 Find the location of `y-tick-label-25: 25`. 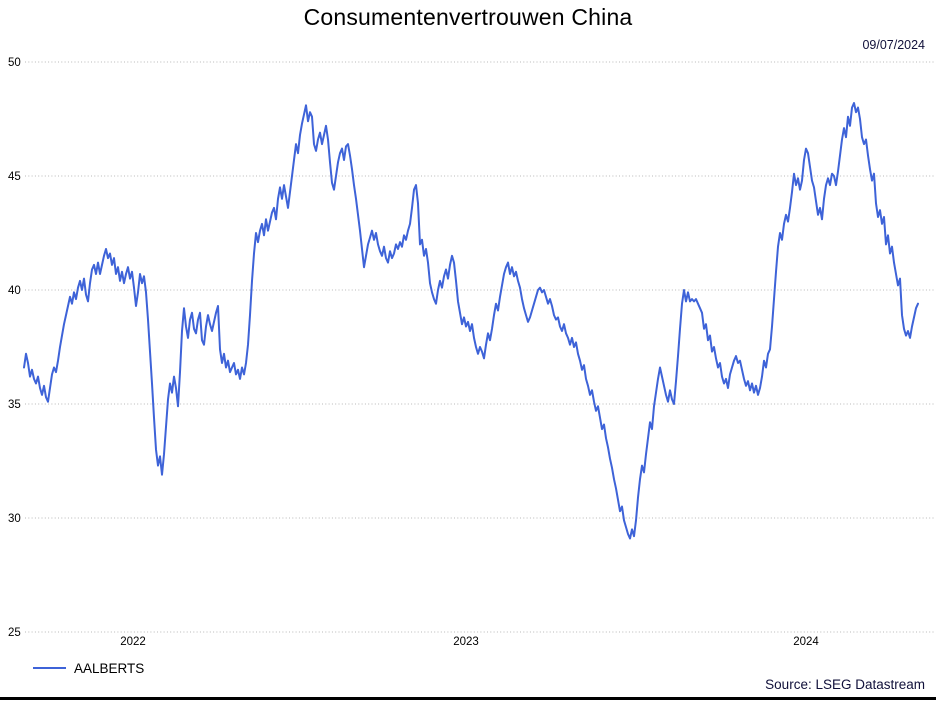

y-tick-label-25: 25 is located at coordinates (14, 633).